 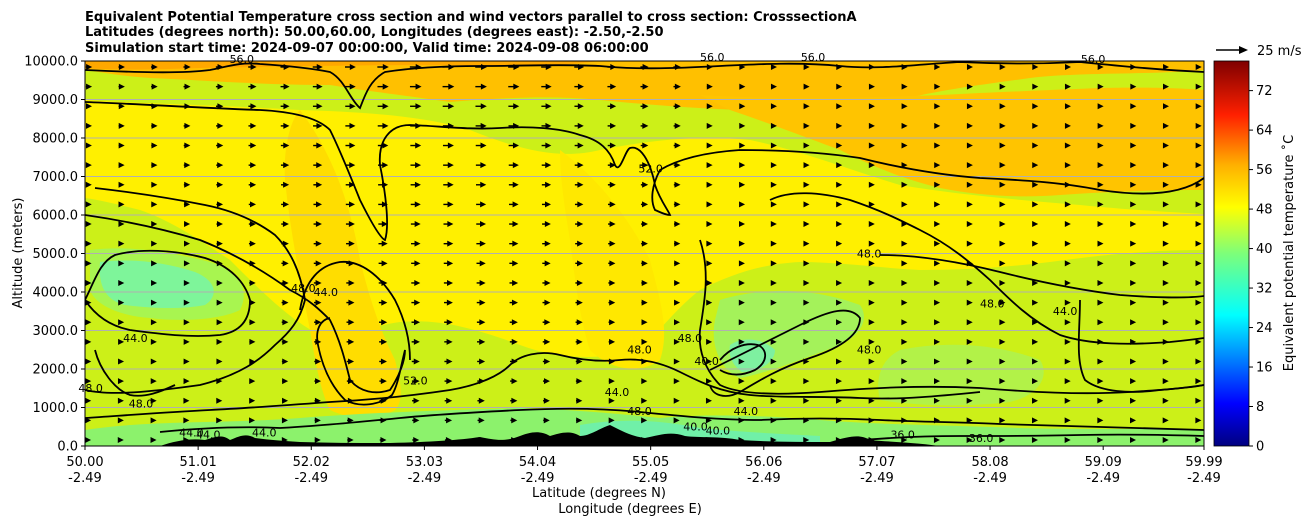 I want to click on field-green-far-right, so click(x=961, y=375).